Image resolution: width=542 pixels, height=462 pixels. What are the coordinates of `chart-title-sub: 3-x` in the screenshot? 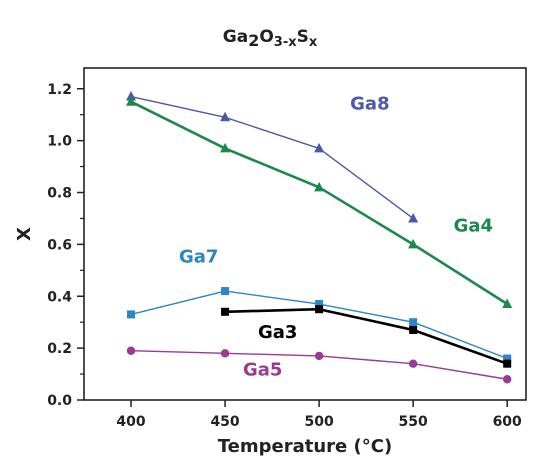 It's located at (285, 42).